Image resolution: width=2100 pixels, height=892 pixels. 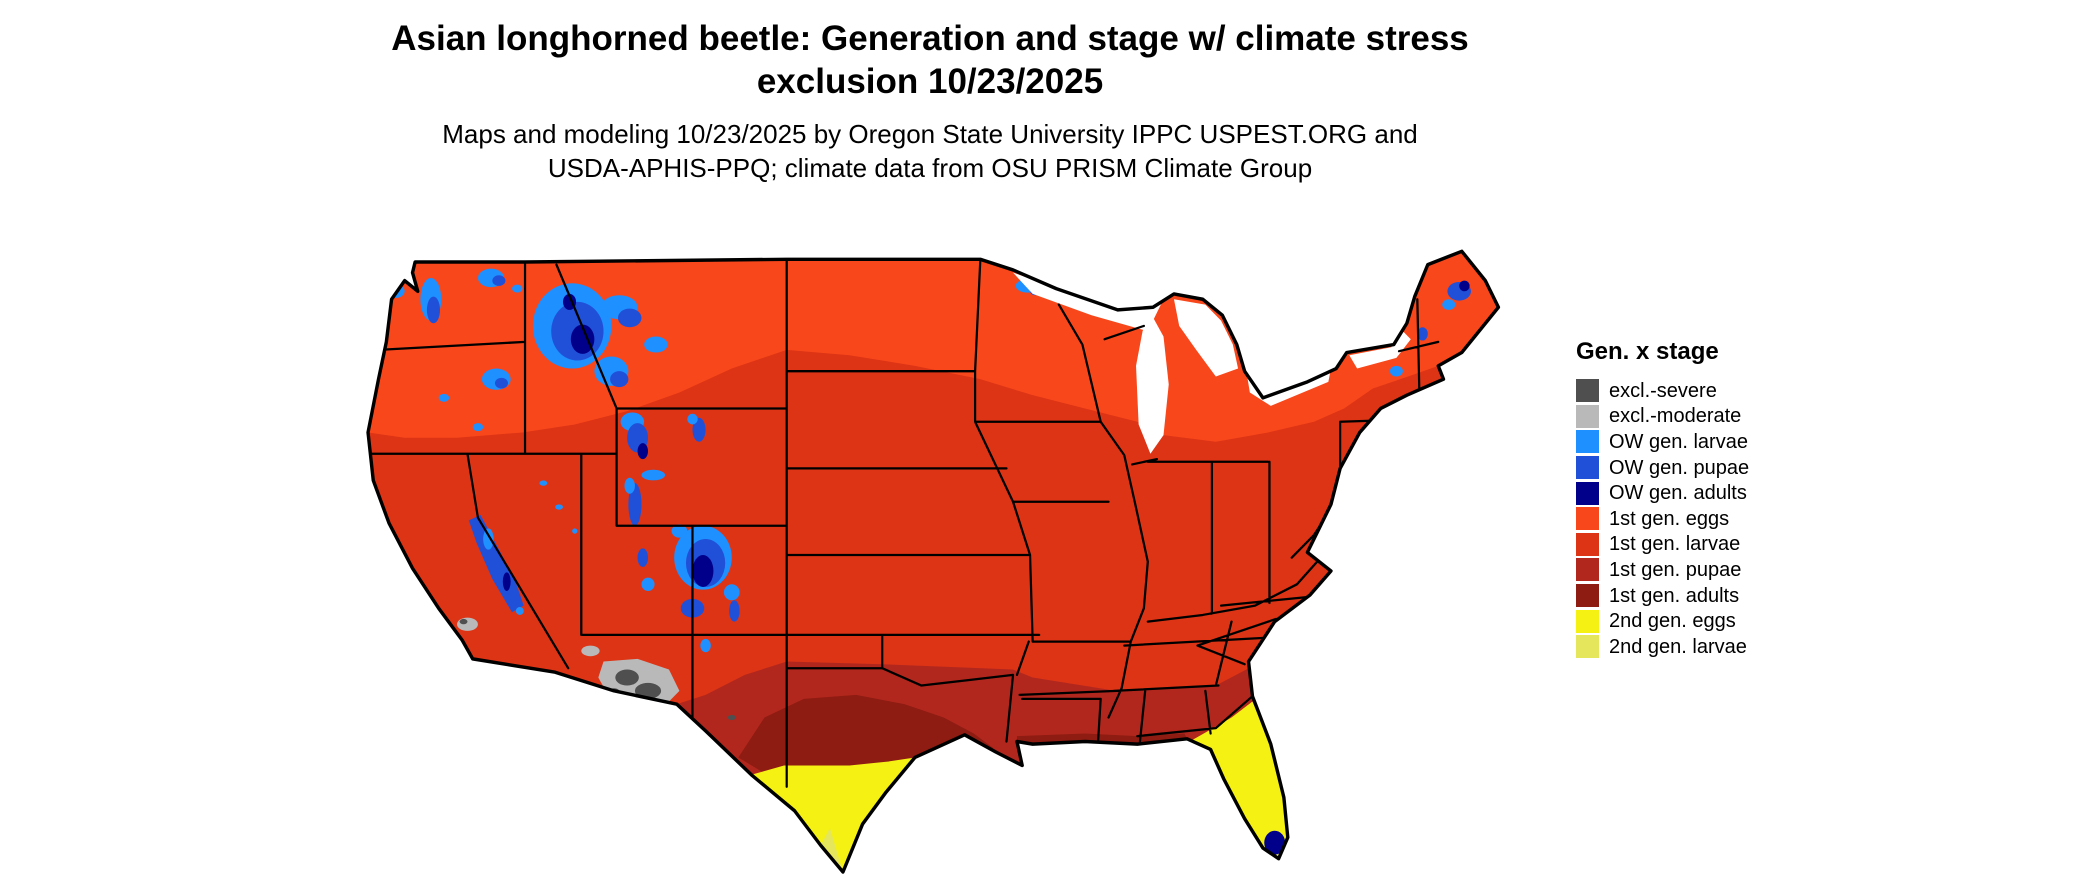 I want to click on legend-item-ow-adults: OW gen. adults, so click(x=1696, y=493).